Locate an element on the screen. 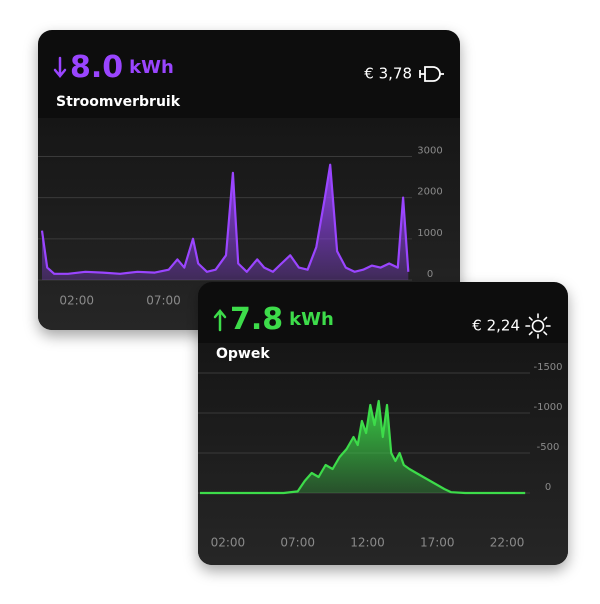  y-tick-label: 3000 is located at coordinates (429, 150).